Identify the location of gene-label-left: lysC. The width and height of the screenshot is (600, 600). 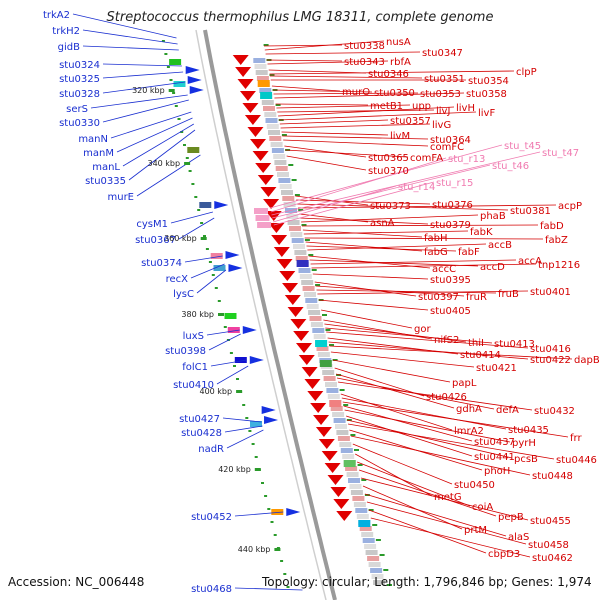
(183, 294).